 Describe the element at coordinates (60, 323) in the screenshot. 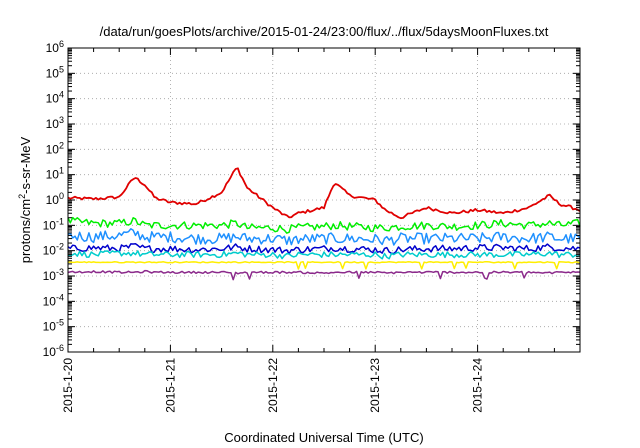

I see `y-tick-label-exponent: -5` at that location.